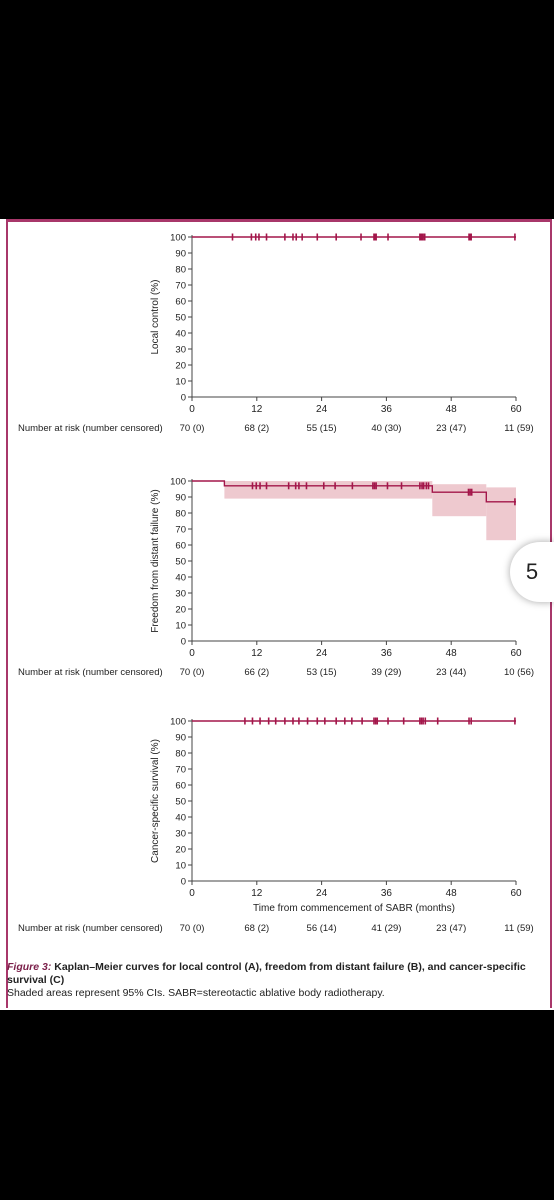 The width and height of the screenshot is (554, 1200). I want to click on y-axis-label: Freedom from distant failure (%), so click(155, 560).